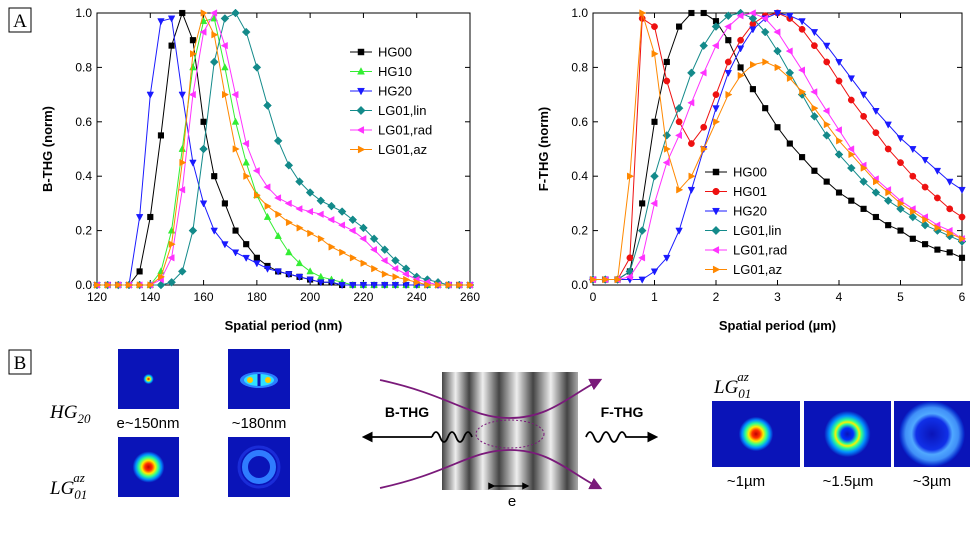  I want to click on legend: HG00 HG01 HG20 LG01,lin LG01,rad LG01,az, so click(746, 221).